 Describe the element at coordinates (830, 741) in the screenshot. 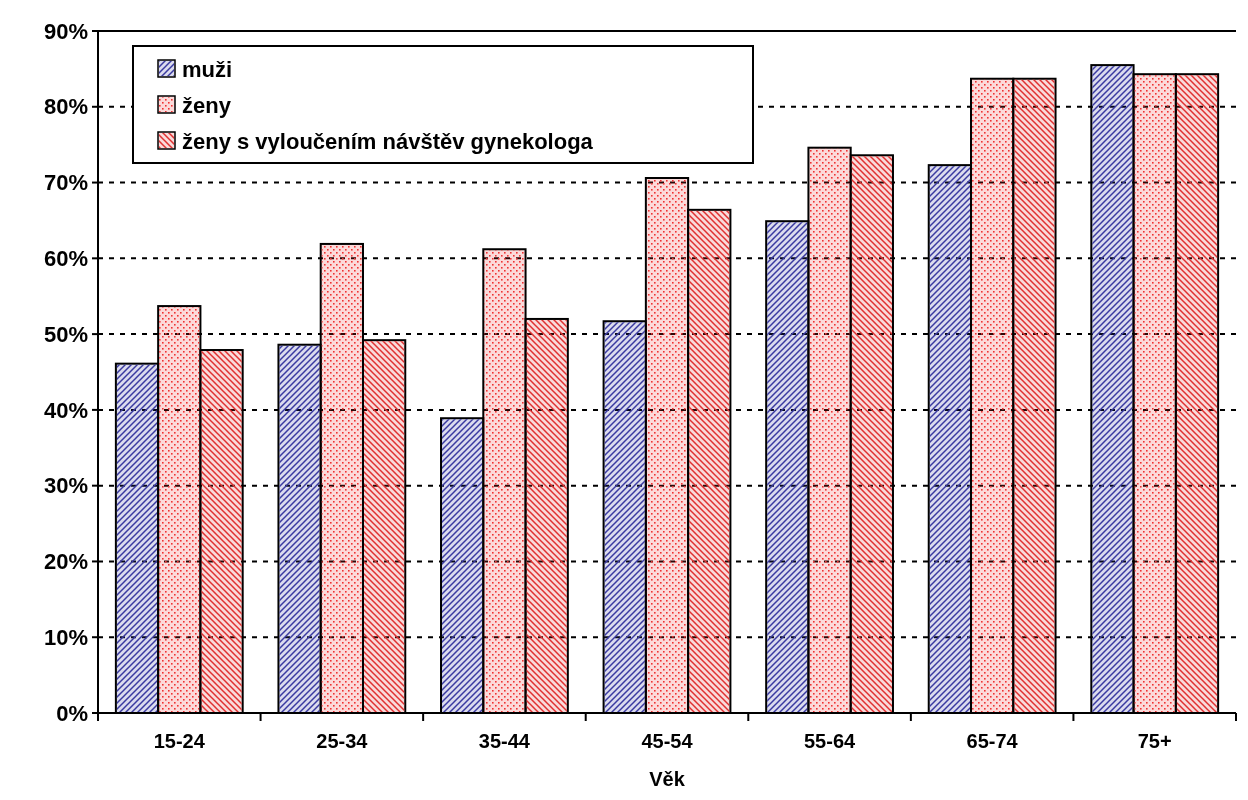

I see `x-tick-label: 55-64` at that location.